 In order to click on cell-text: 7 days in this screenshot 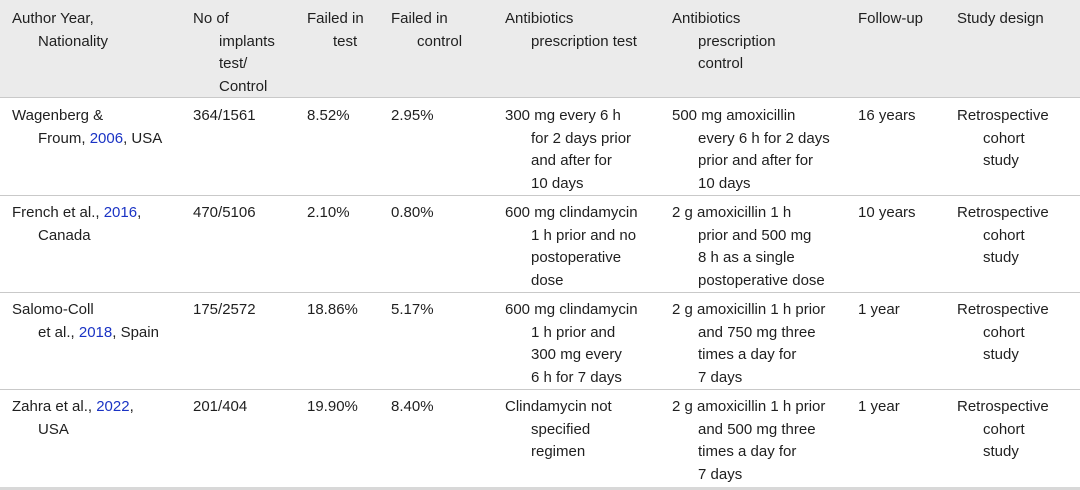, I will do `click(720, 377)`.